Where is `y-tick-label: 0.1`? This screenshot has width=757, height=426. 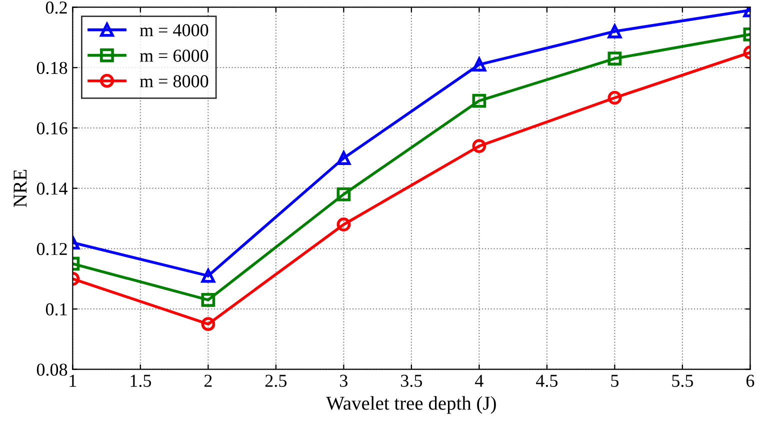 y-tick-label: 0.1 is located at coordinates (56, 309).